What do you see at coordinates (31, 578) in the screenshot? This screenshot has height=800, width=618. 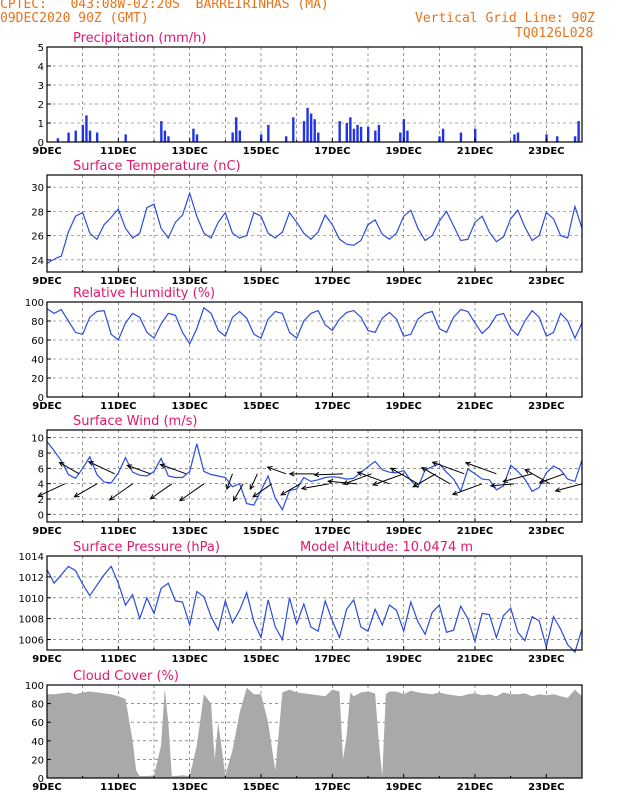 I see `y-tick-label: 1012` at bounding box center [31, 578].